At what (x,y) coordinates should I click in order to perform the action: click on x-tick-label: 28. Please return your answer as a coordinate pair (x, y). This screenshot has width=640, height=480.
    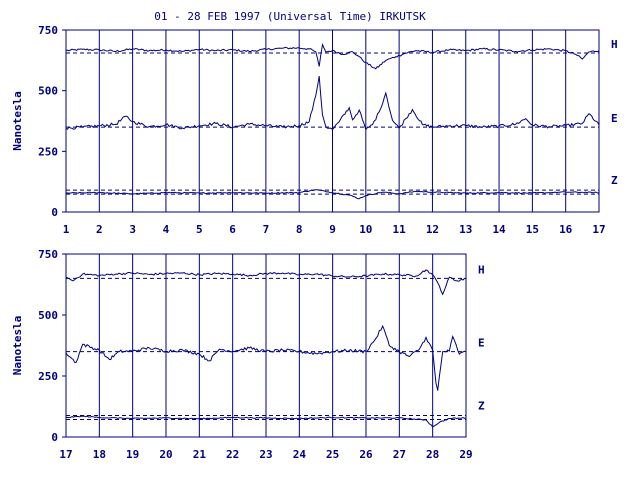
    Looking at the image, I should click on (432, 454).